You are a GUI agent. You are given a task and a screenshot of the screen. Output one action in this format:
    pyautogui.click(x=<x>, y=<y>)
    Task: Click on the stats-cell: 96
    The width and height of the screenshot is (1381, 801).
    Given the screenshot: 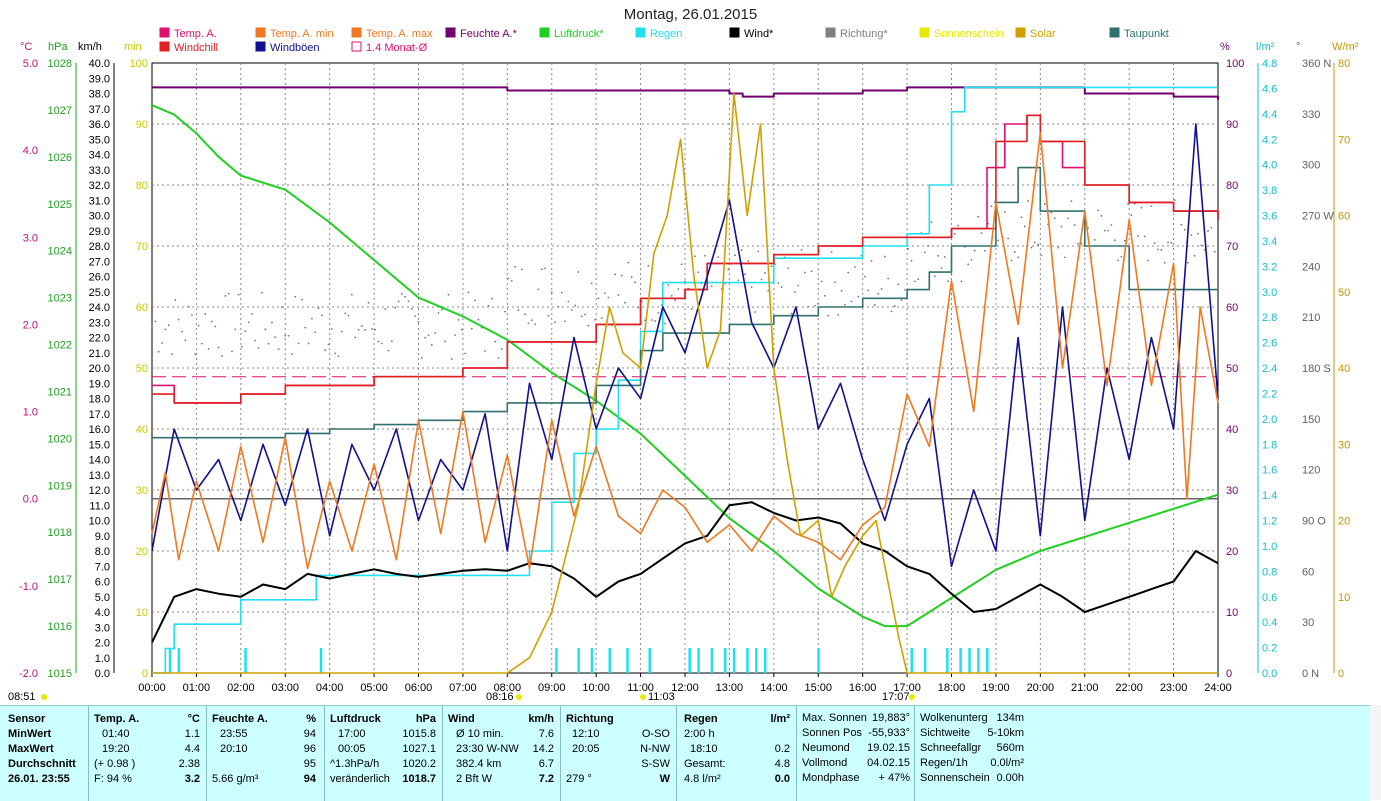 What is the action you would take?
    pyautogui.click(x=309, y=749)
    